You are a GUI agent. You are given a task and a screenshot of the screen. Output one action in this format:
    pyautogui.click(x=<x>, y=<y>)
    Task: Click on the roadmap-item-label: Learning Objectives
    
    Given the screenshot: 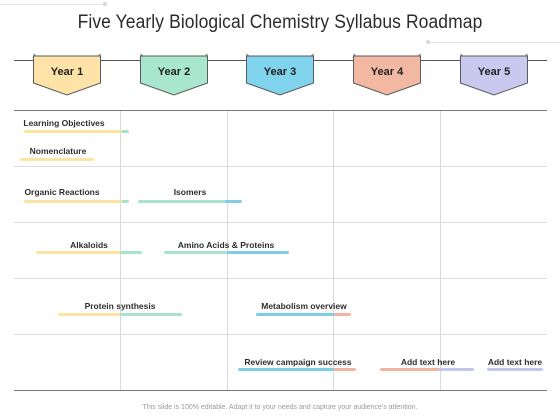 What is the action you would take?
    pyautogui.click(x=64, y=123)
    